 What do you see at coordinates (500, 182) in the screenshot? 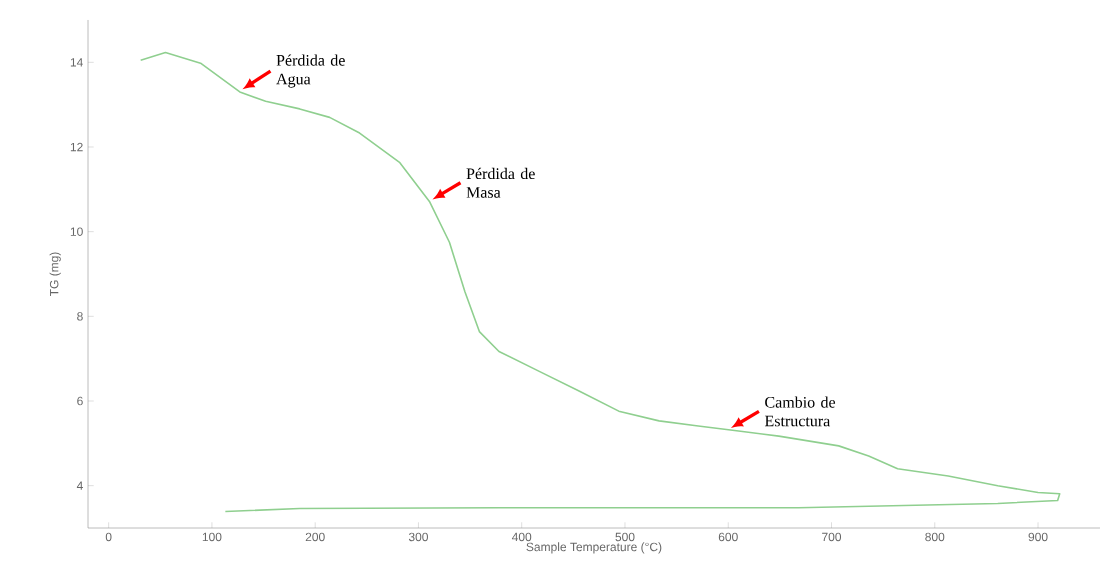
I see `annotation: Pérdida de Masa` at bounding box center [500, 182].